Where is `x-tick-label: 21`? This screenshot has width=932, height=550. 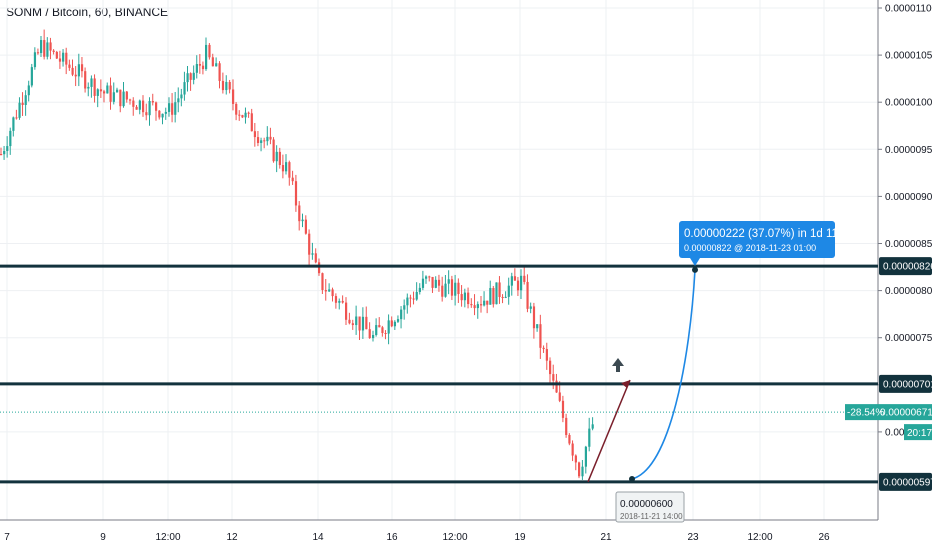 x-tick-label: 21 is located at coordinates (606, 537).